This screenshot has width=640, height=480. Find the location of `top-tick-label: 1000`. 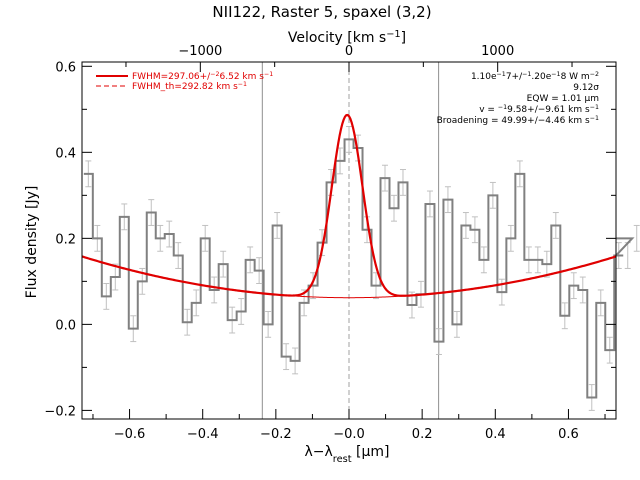

top-tick-label: 1000 is located at coordinates (497, 51).